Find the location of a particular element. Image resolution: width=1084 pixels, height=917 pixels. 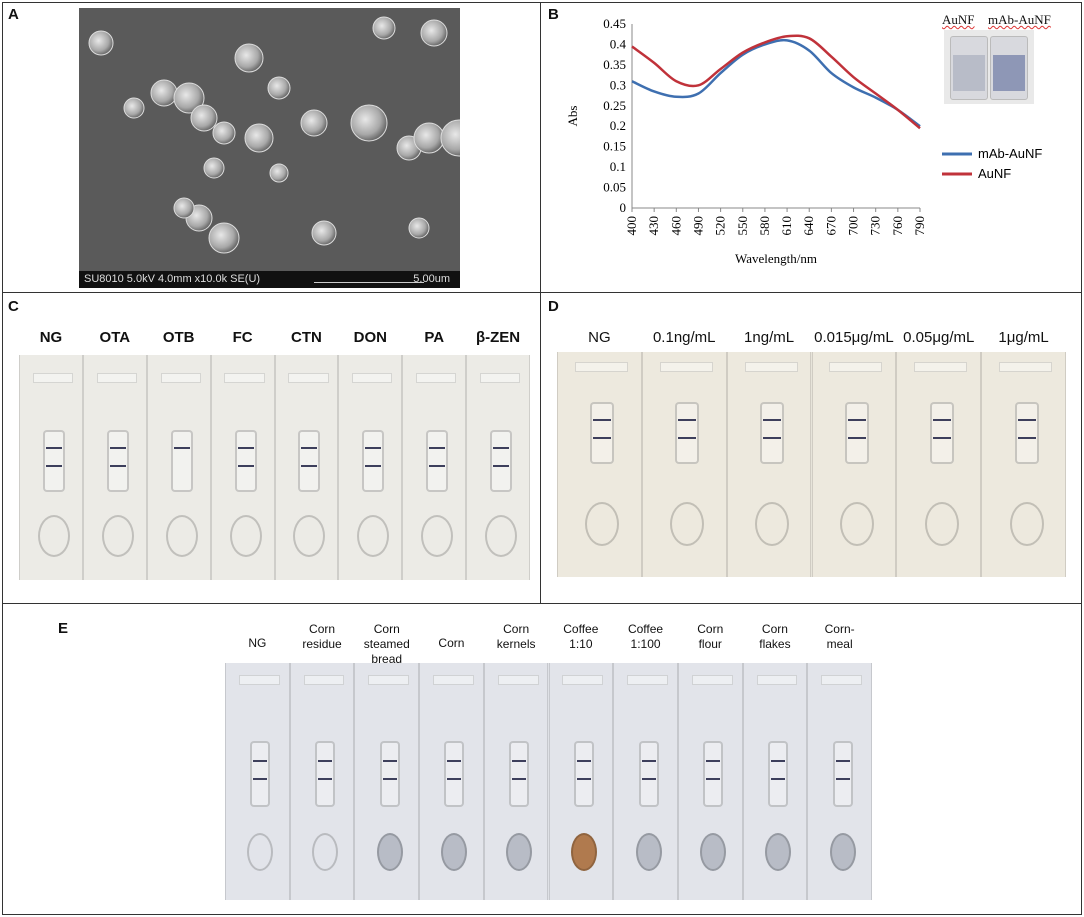

legend-label: AuNF is located at coordinates (994, 173).